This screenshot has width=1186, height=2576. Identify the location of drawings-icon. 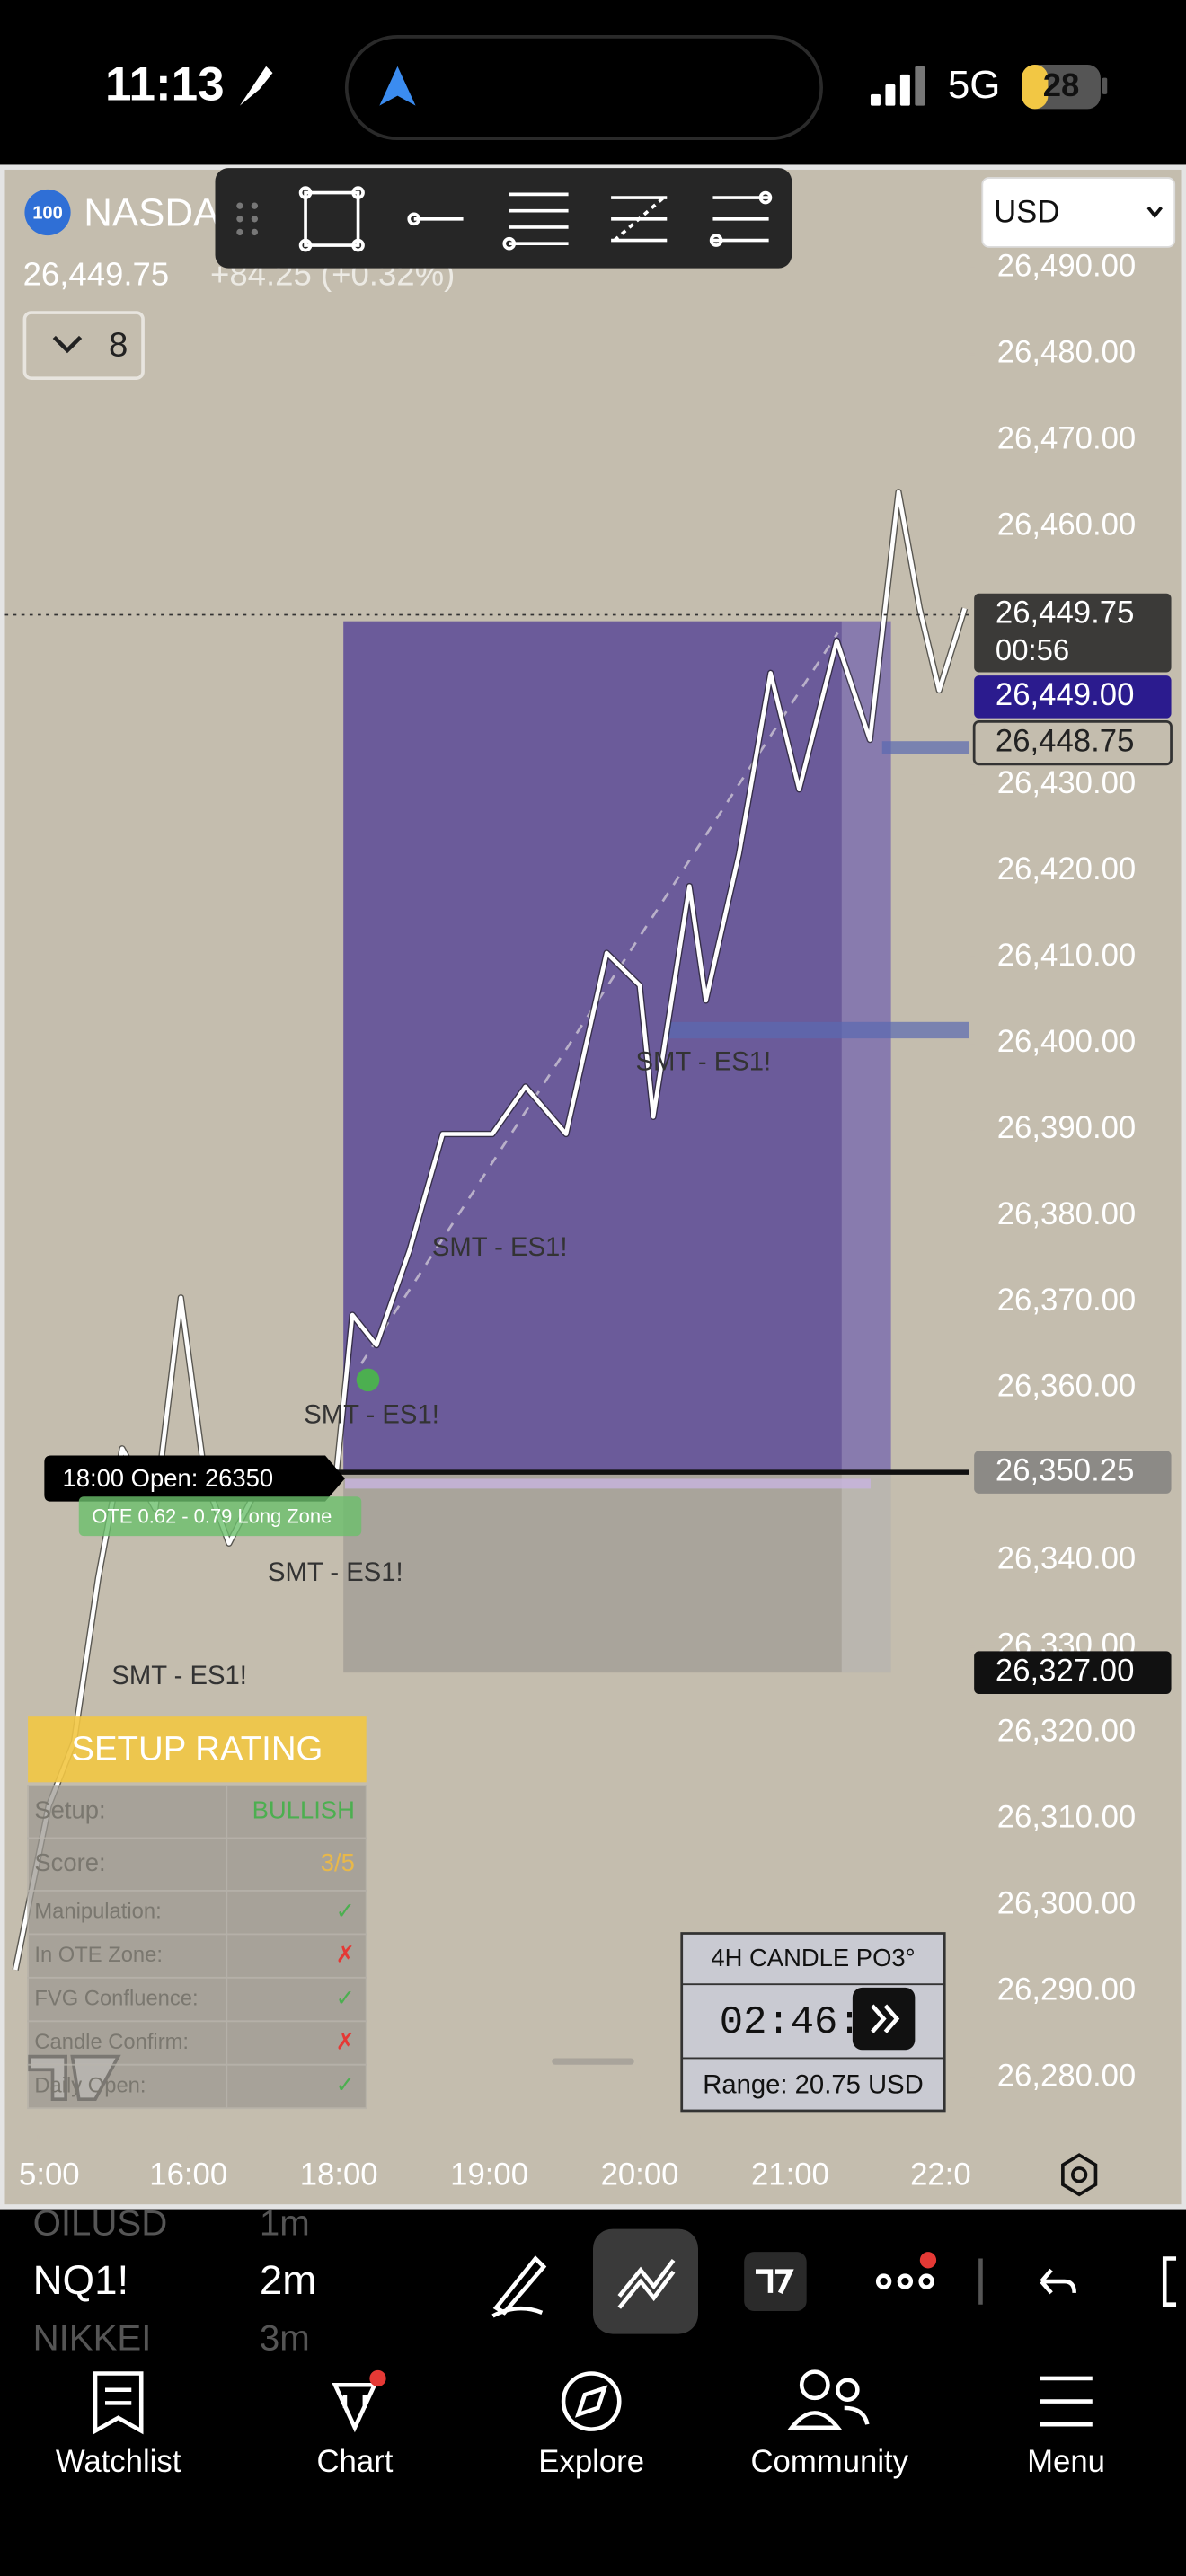
(646, 2283).